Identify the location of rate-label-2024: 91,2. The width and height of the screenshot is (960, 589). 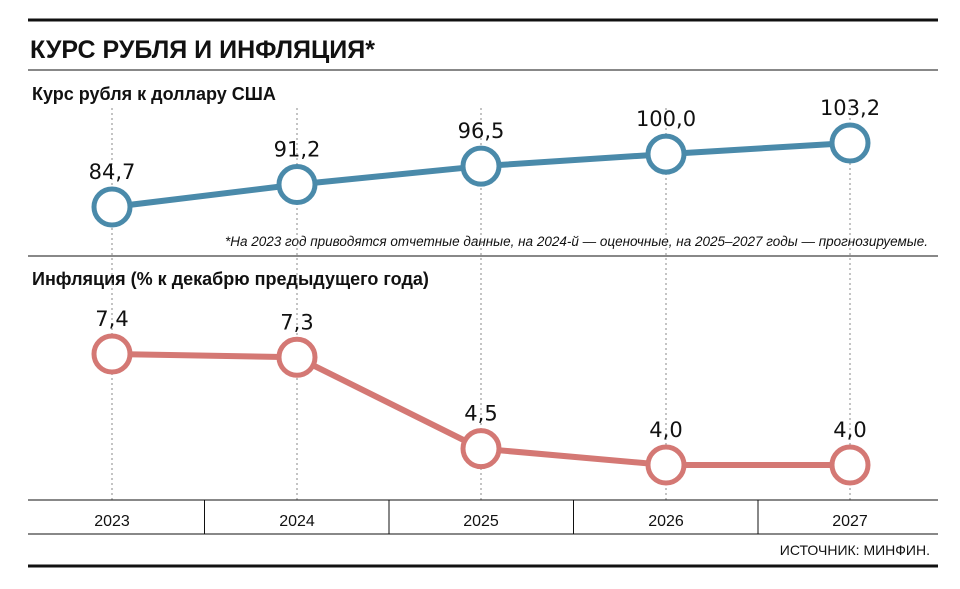
(297, 150).